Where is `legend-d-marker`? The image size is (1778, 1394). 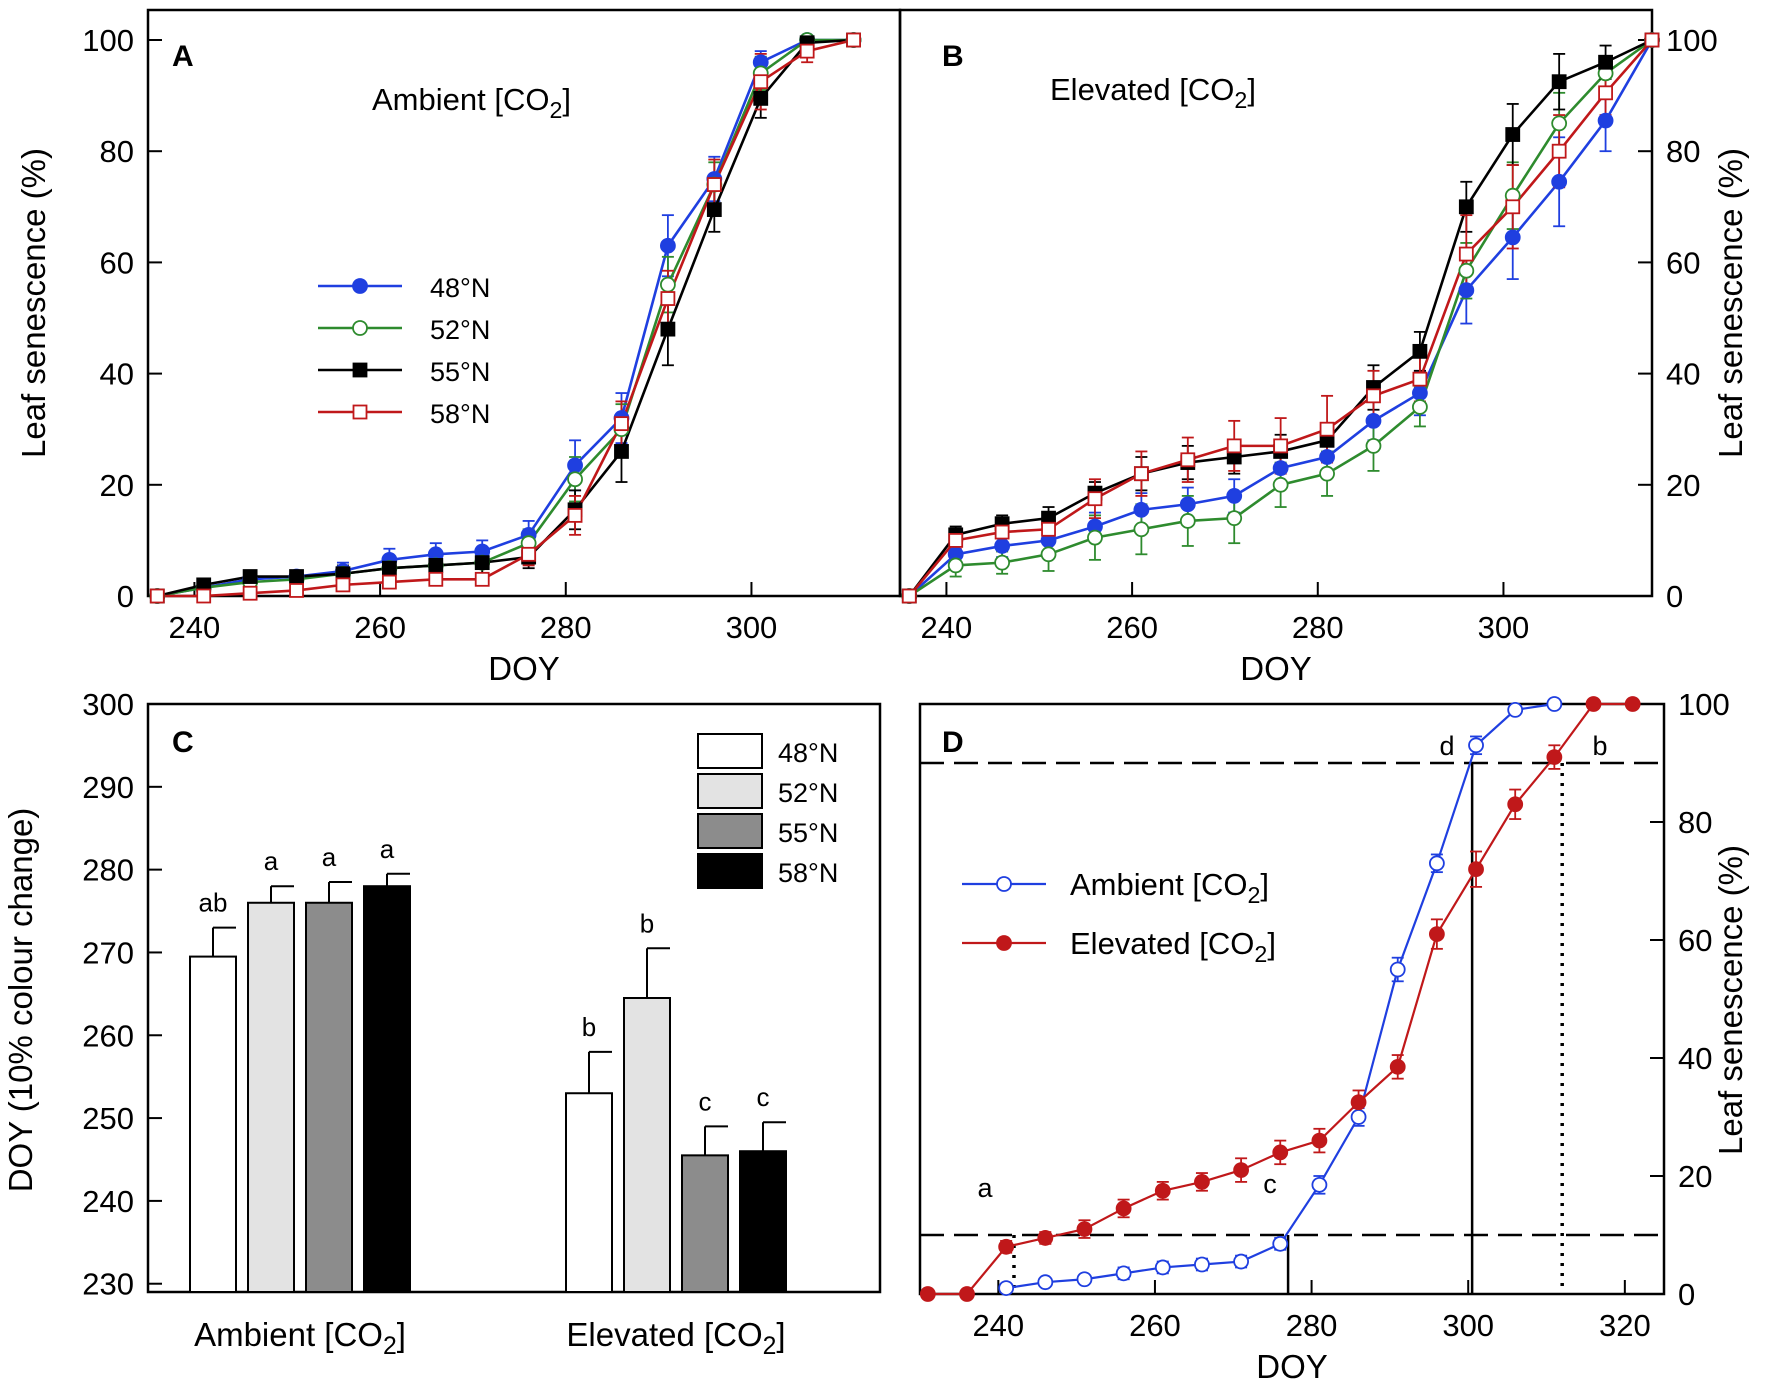
legend-d-marker is located at coordinates (1004, 943).